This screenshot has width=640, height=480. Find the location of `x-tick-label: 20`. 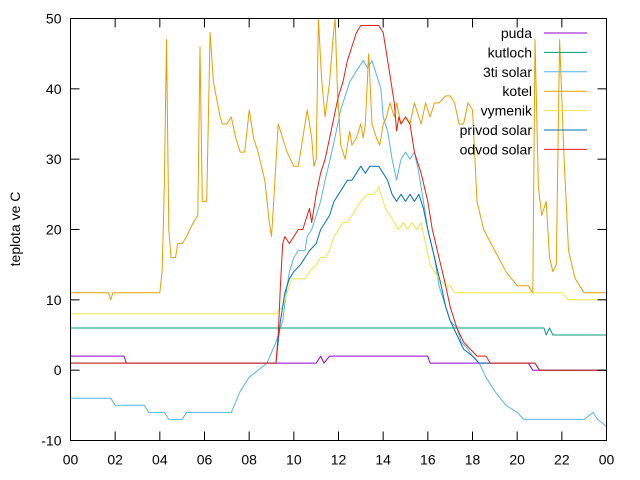

x-tick-label: 20 is located at coordinates (517, 460).